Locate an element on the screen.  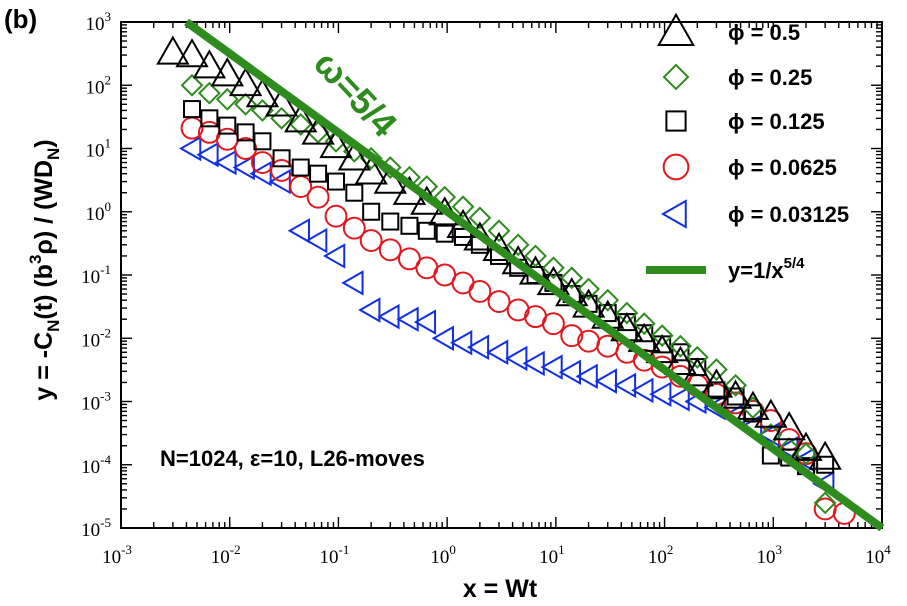
y-tick-label: 10² is located at coordinates (99, 85).